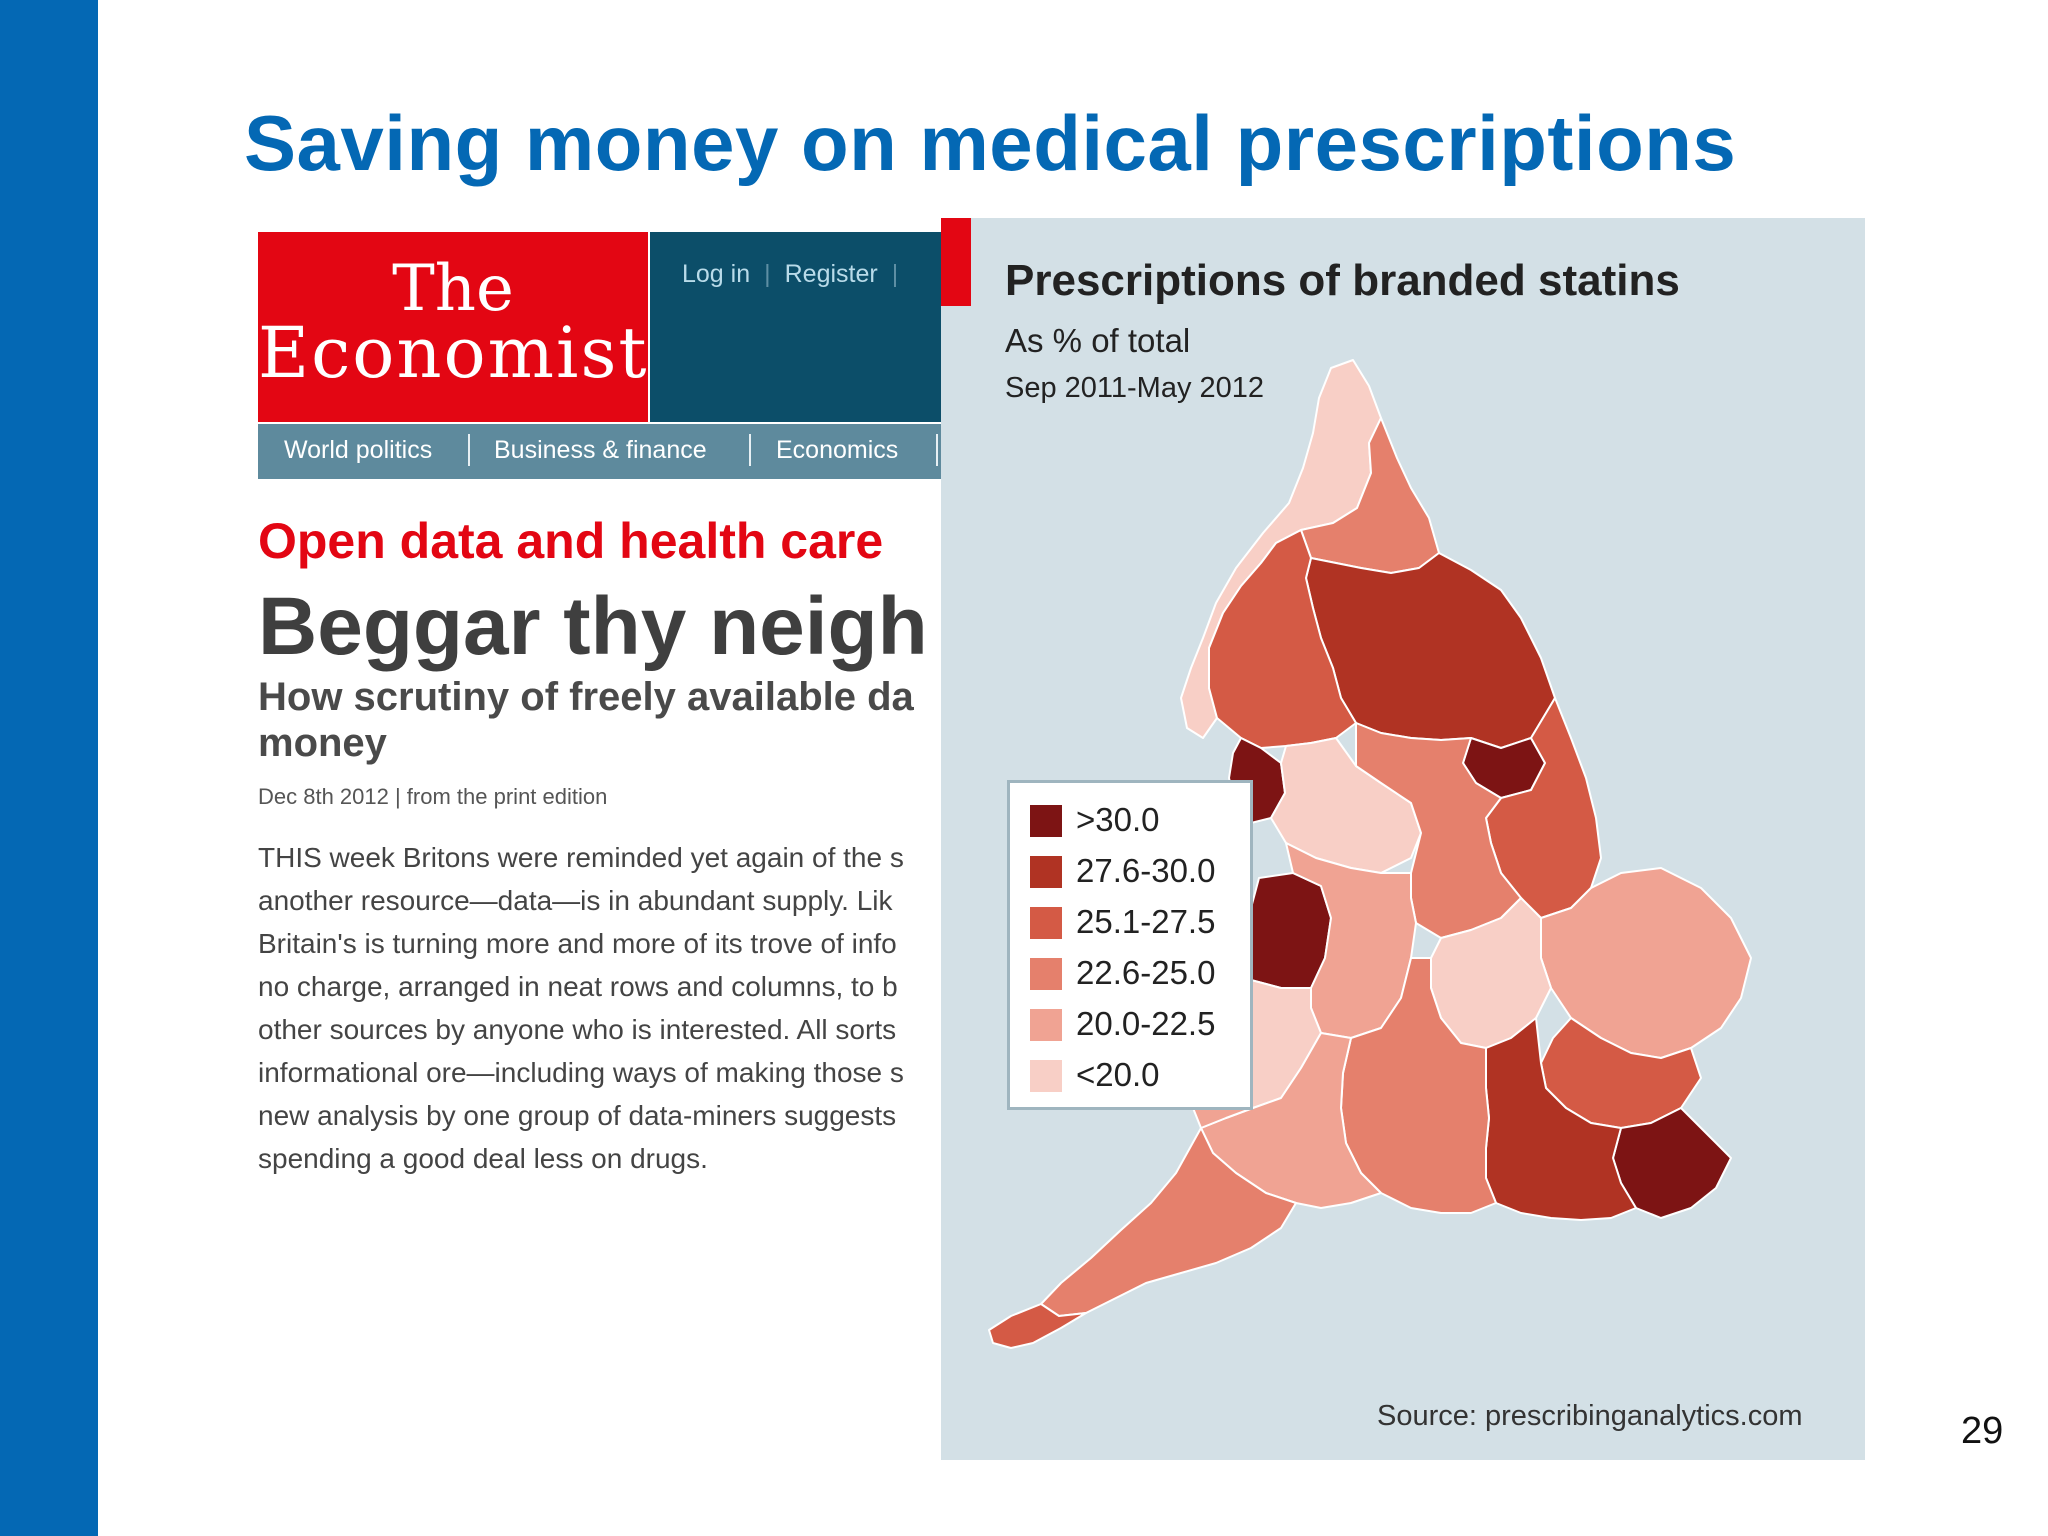  What do you see at coordinates (433, 796) in the screenshot?
I see `article-dateline: Dec 8th 2012 | from the print edition` at bounding box center [433, 796].